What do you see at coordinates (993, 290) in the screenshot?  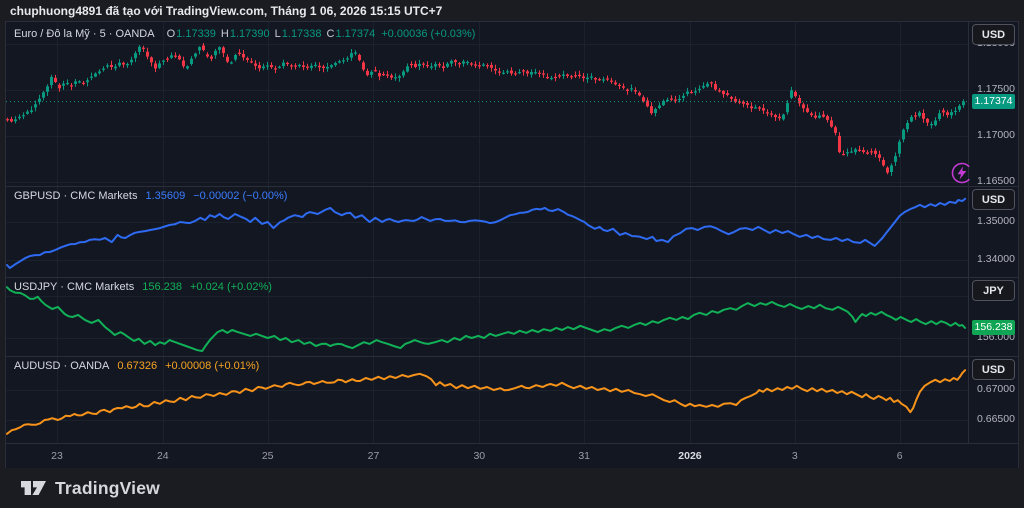 I see `pane3-currency-button: JPY` at bounding box center [993, 290].